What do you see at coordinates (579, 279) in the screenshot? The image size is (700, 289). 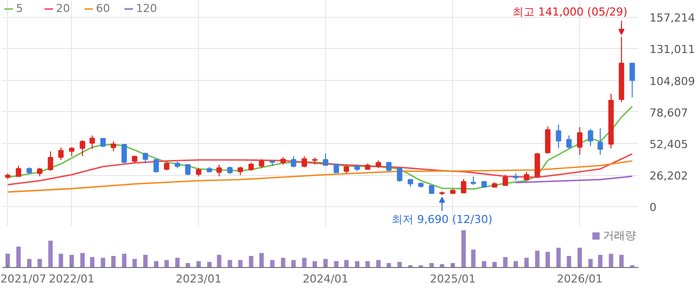 I see `x-tick-label: 2026/01` at bounding box center [579, 279].